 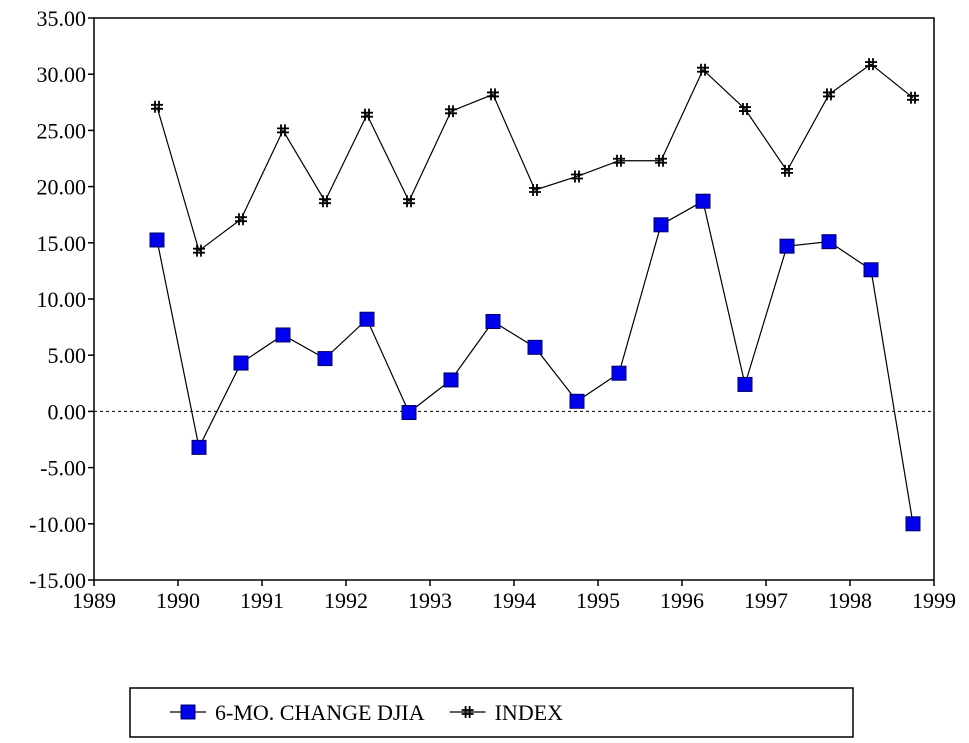 I want to click on y-tick-label: 30.00, so click(x=62, y=74).